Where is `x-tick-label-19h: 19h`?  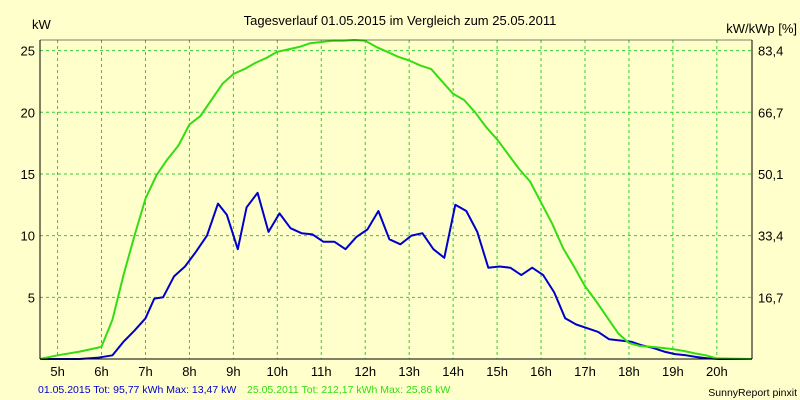
x-tick-label-19h: 19h is located at coordinates (673, 371).